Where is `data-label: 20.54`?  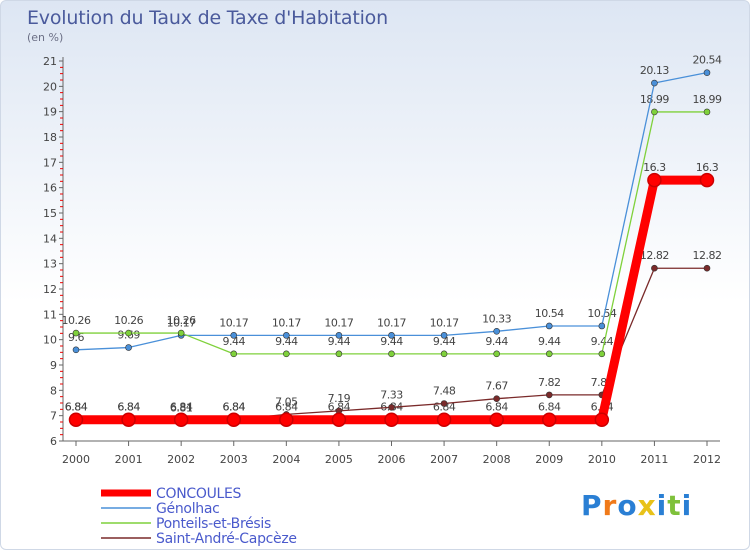
data-label: 20.54 is located at coordinates (707, 60).